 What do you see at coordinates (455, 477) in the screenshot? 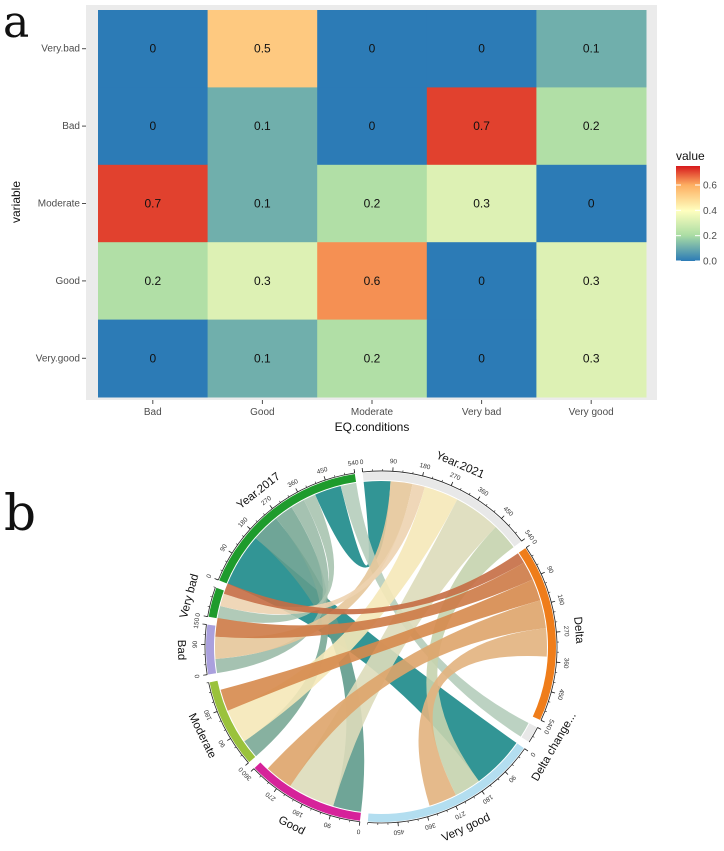
I see `chord-tick-label: 270` at bounding box center [455, 477].